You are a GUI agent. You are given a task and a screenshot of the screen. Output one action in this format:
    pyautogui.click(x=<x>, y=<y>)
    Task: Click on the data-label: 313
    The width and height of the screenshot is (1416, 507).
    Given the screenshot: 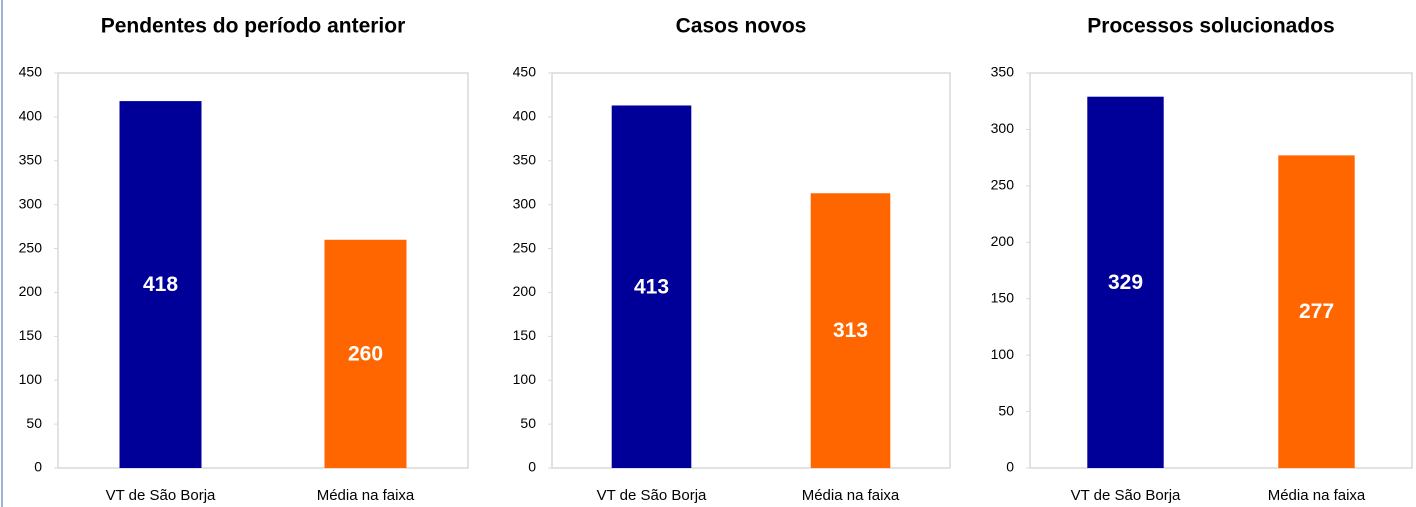 What is the action you would take?
    pyautogui.click(x=850, y=330)
    